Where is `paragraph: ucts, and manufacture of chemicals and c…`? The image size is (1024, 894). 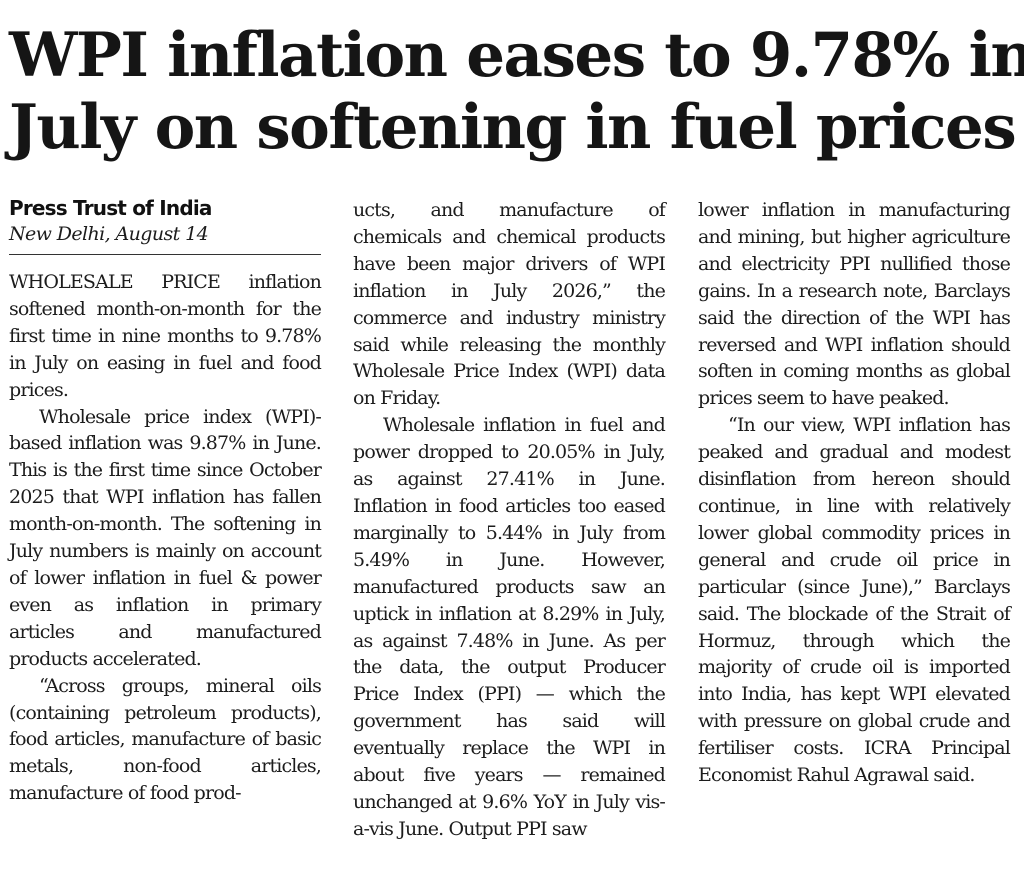
paragraph: ucts, and manufacture of chemicals and c… is located at coordinates (509, 304).